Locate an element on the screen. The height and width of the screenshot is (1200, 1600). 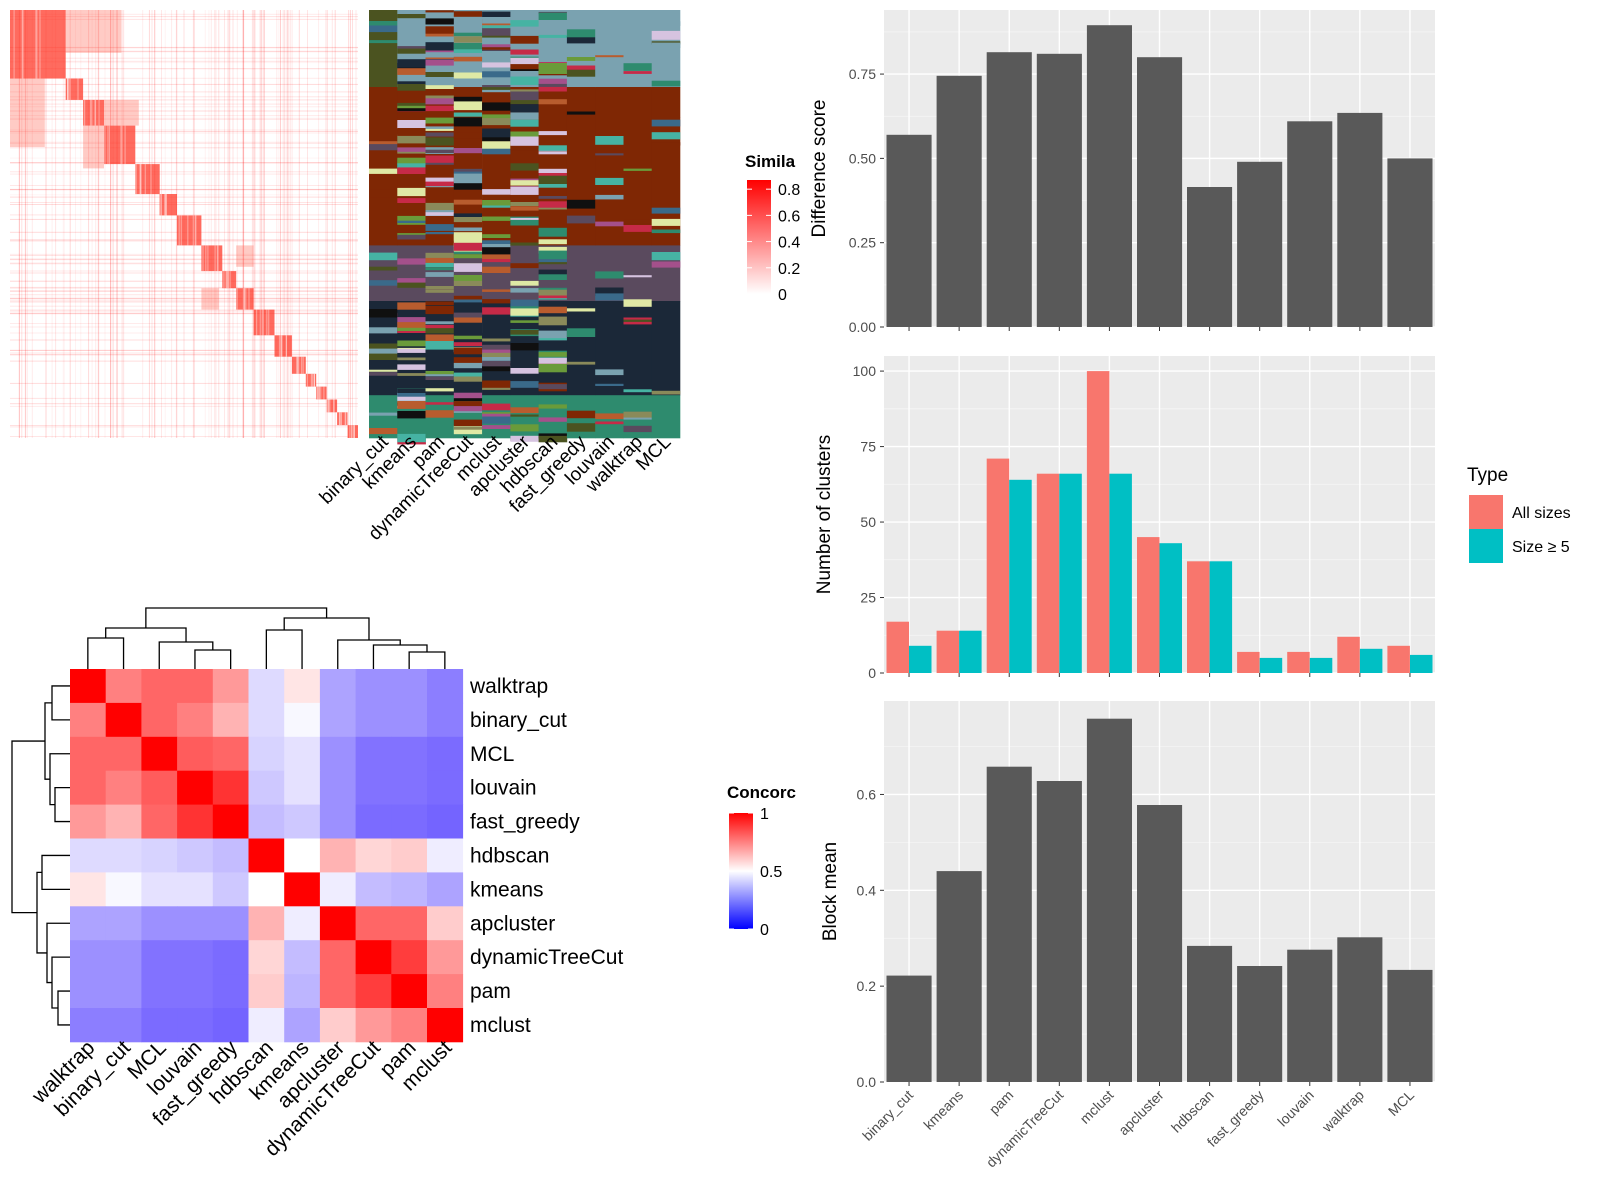
row-label-louvain: louvain is located at coordinates (503, 788).